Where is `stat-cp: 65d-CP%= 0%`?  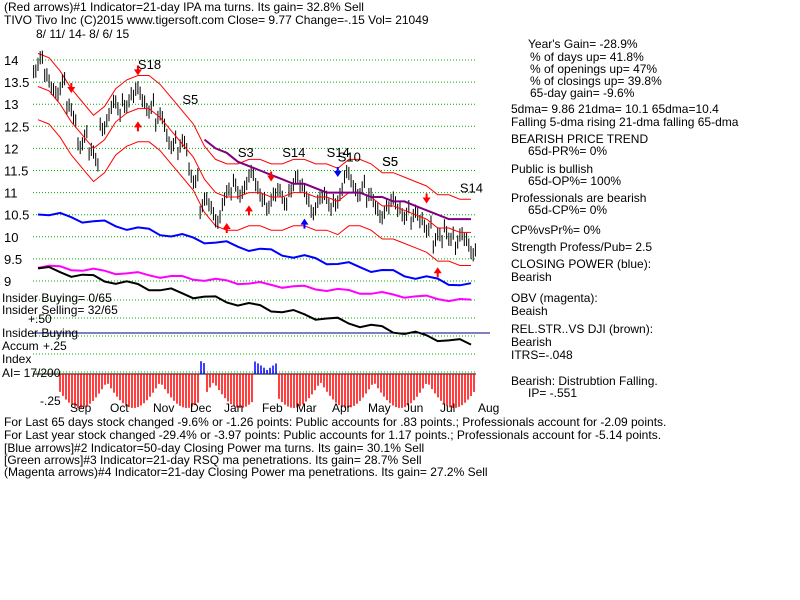
stat-cp: 65d-CP%= 0% is located at coordinates (568, 210).